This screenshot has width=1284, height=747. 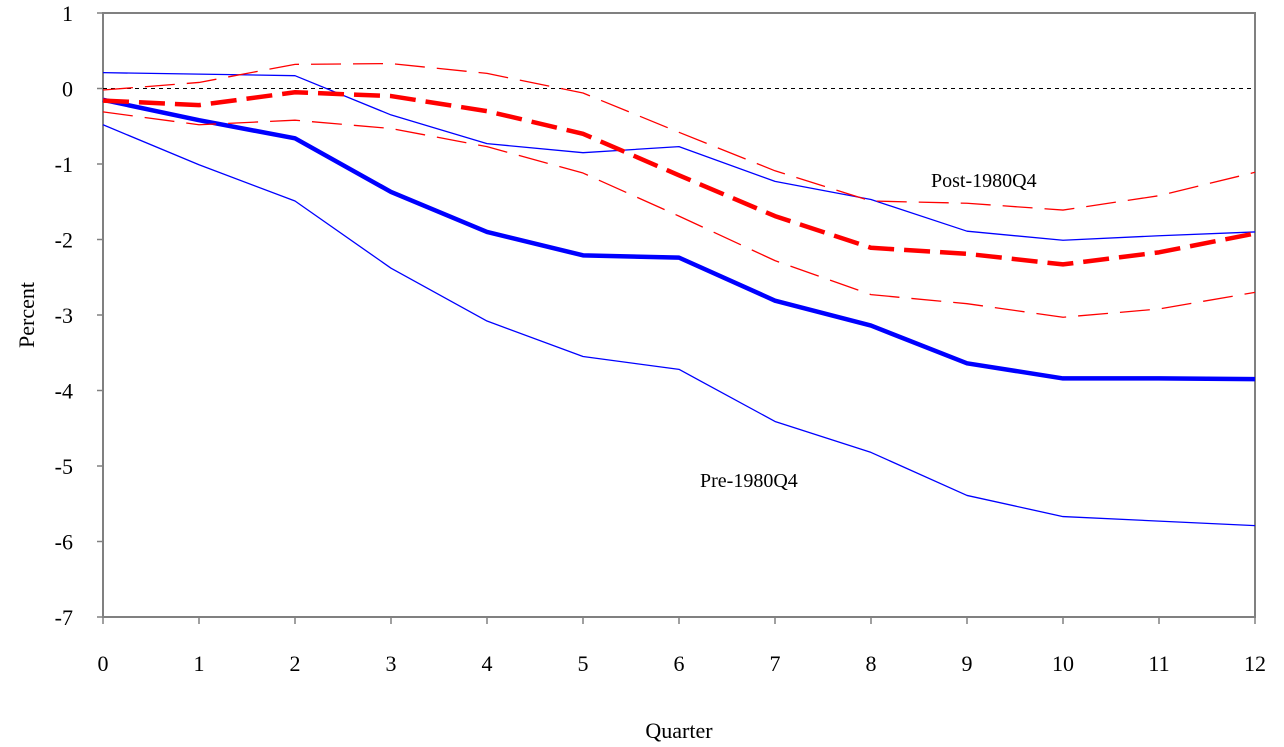 I want to click on y-axis-title: Percent, so click(x=26, y=315).